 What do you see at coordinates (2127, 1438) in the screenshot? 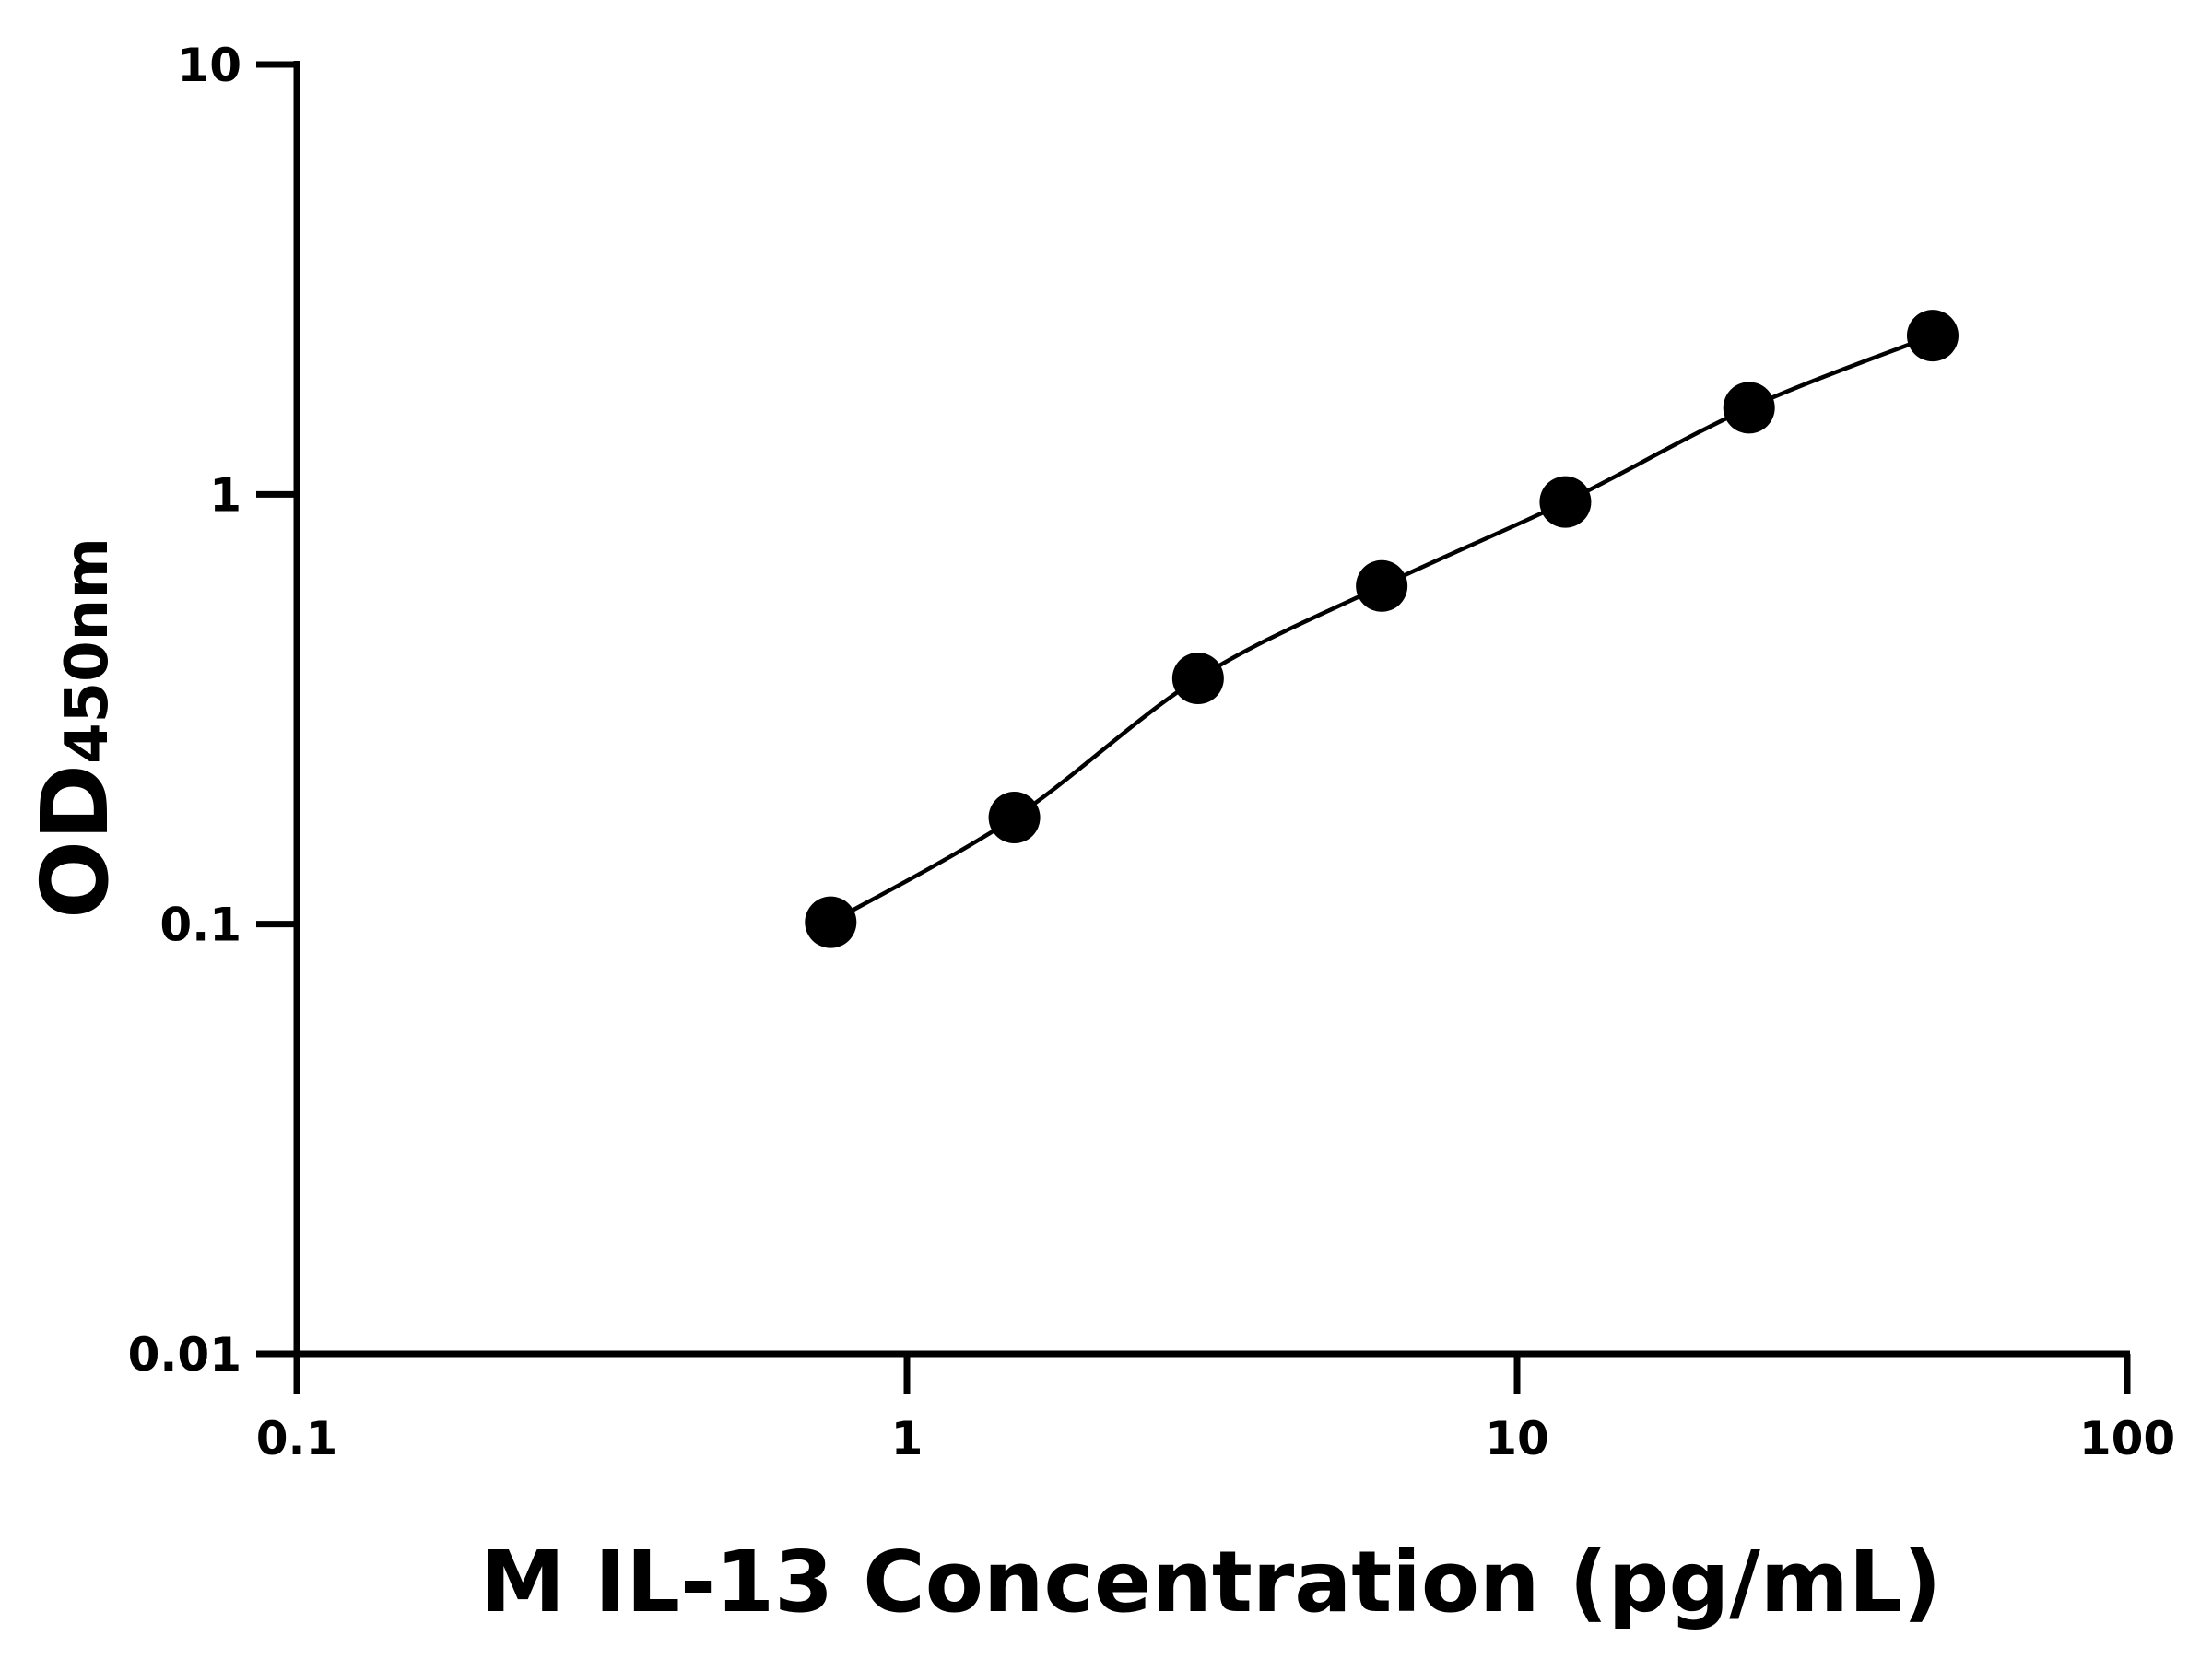
I see `x-tick-label: 100` at bounding box center [2127, 1438].